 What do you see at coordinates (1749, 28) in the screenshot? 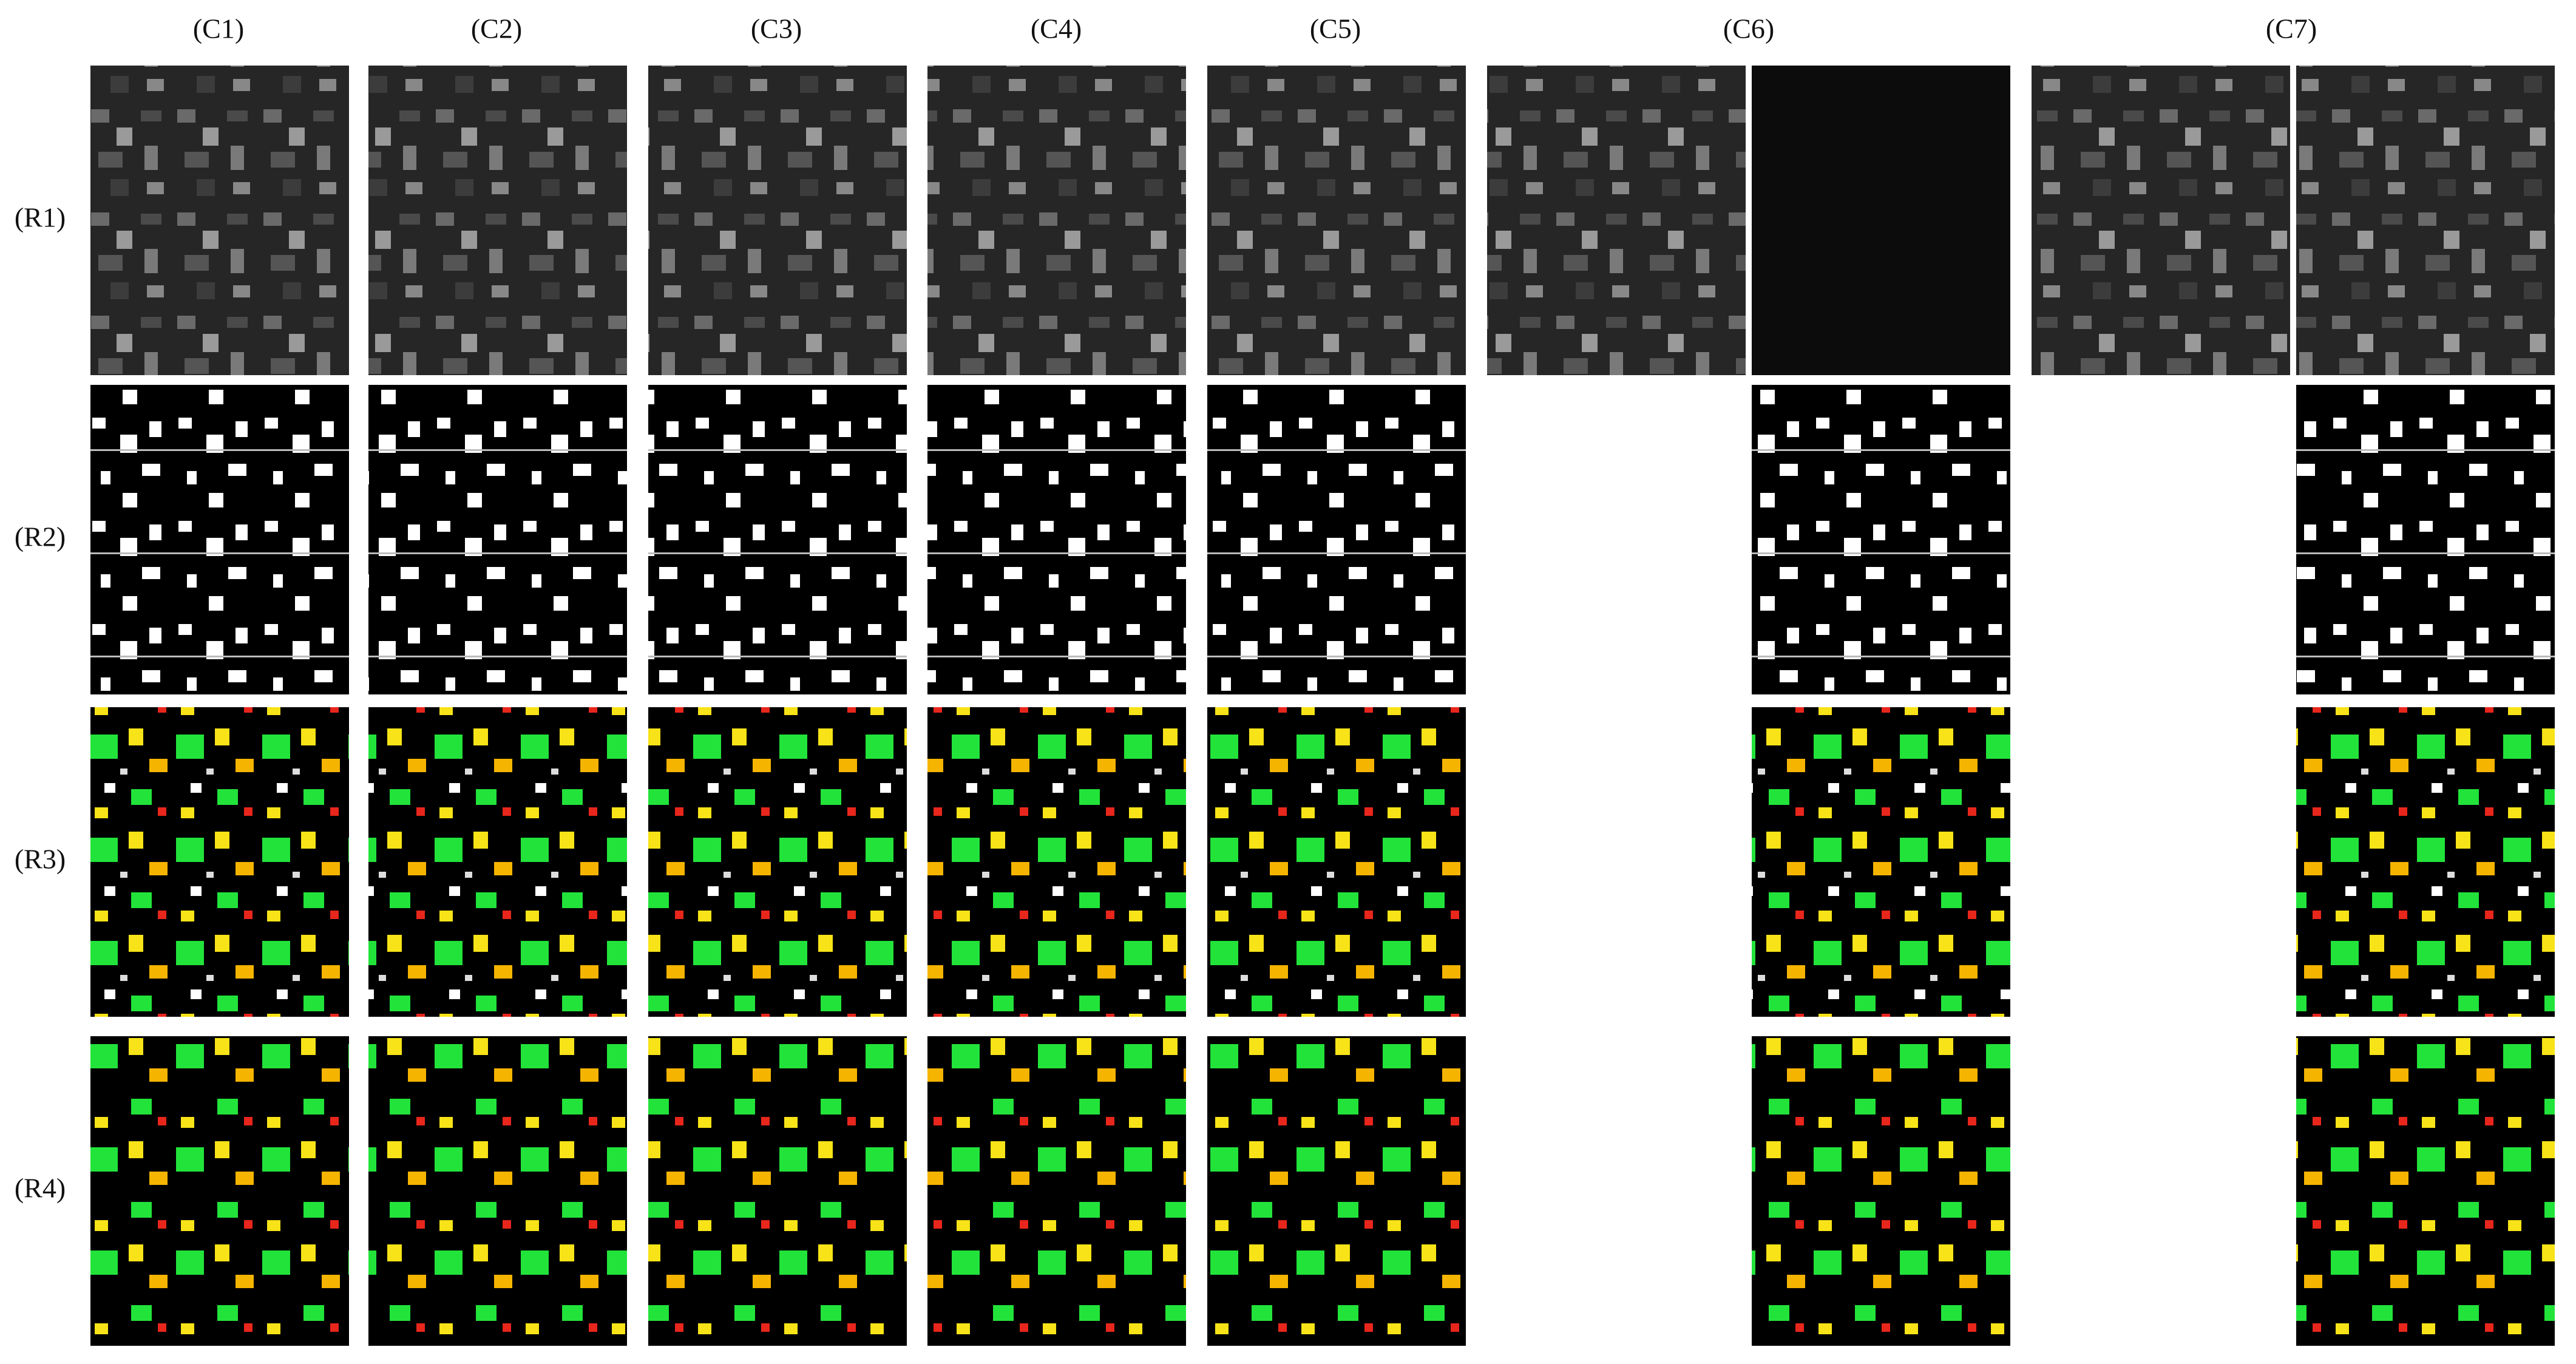
I see `column-label: (C6)` at bounding box center [1749, 28].